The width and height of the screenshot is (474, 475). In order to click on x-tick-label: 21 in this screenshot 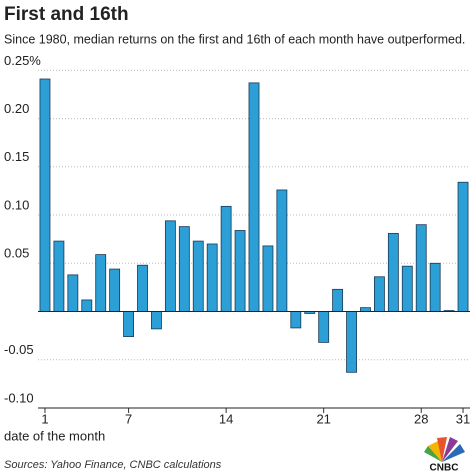, I will do `click(323, 418)`.